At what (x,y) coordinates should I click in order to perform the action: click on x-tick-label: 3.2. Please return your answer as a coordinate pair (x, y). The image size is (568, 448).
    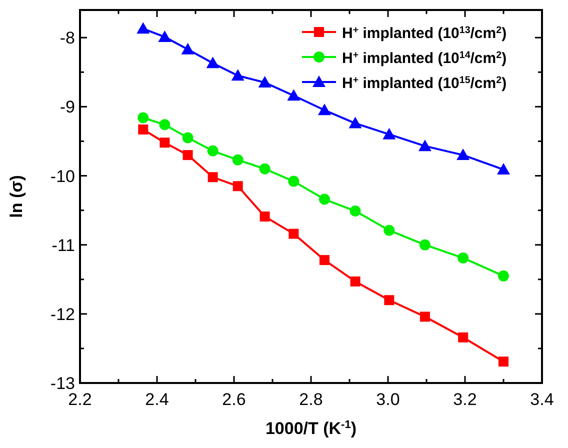
    Looking at the image, I should click on (465, 399).